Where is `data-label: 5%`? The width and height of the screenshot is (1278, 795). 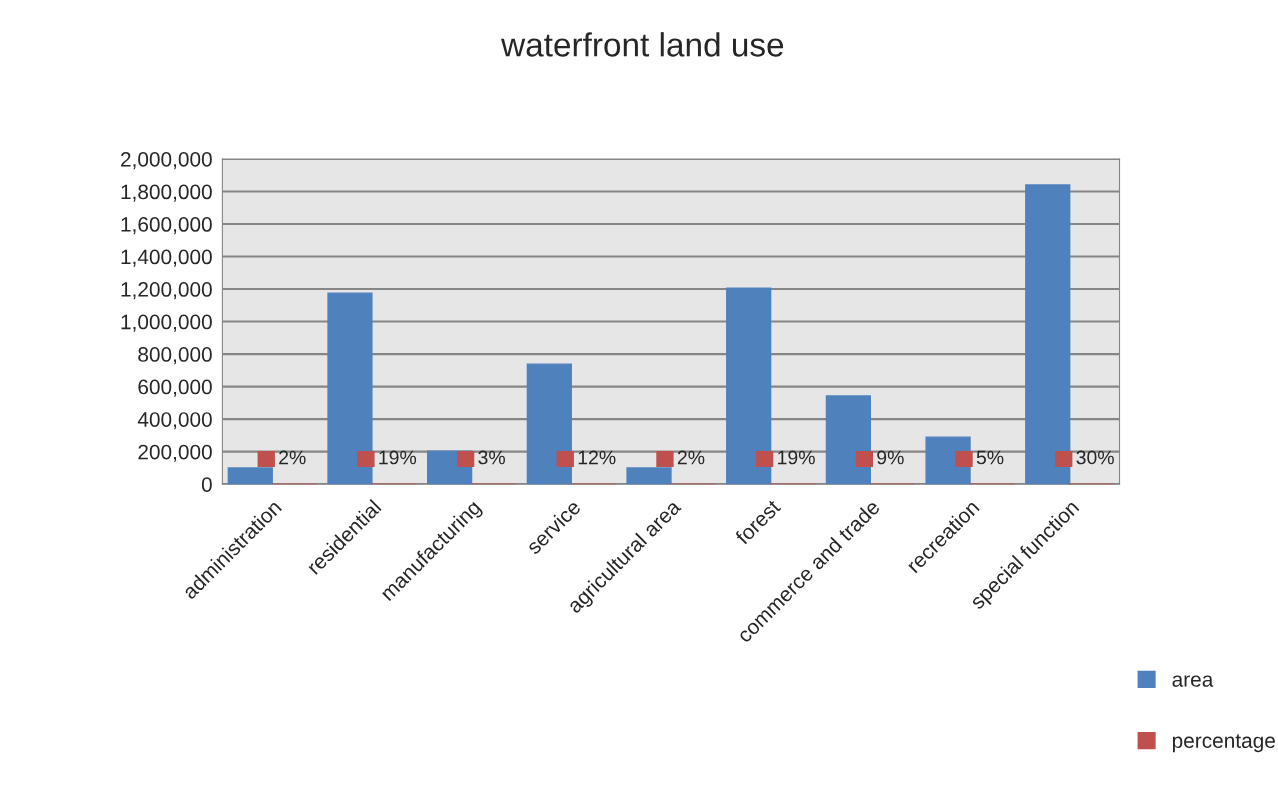
data-label: 5% is located at coordinates (990, 457).